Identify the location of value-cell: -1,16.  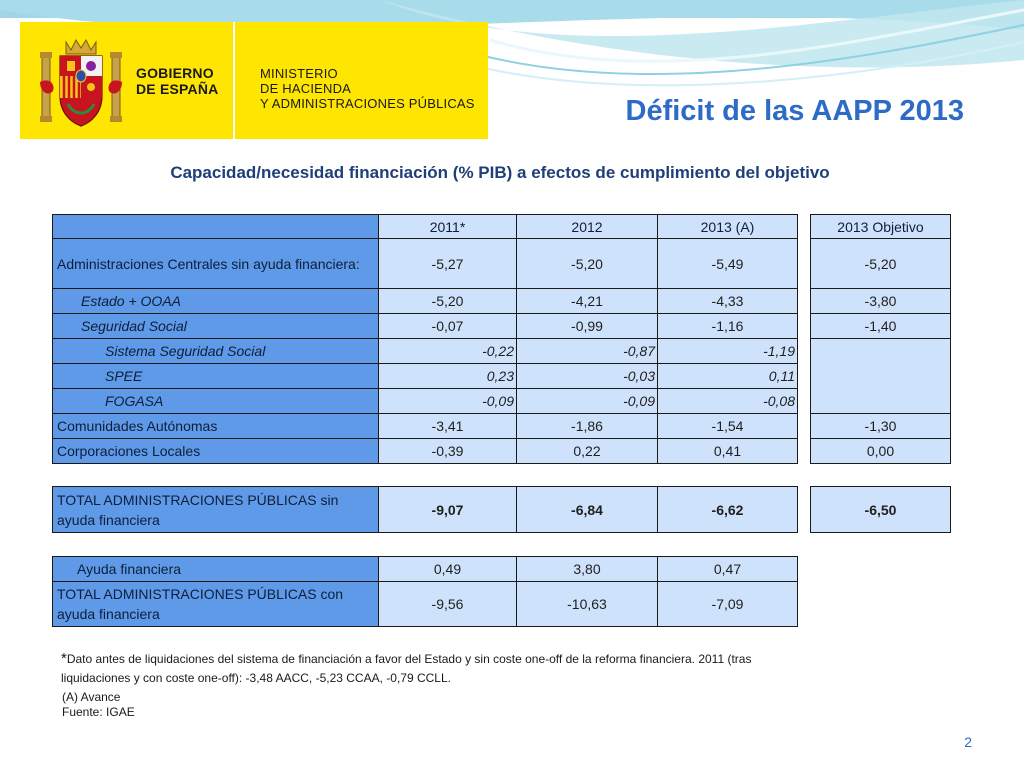
(727, 326).